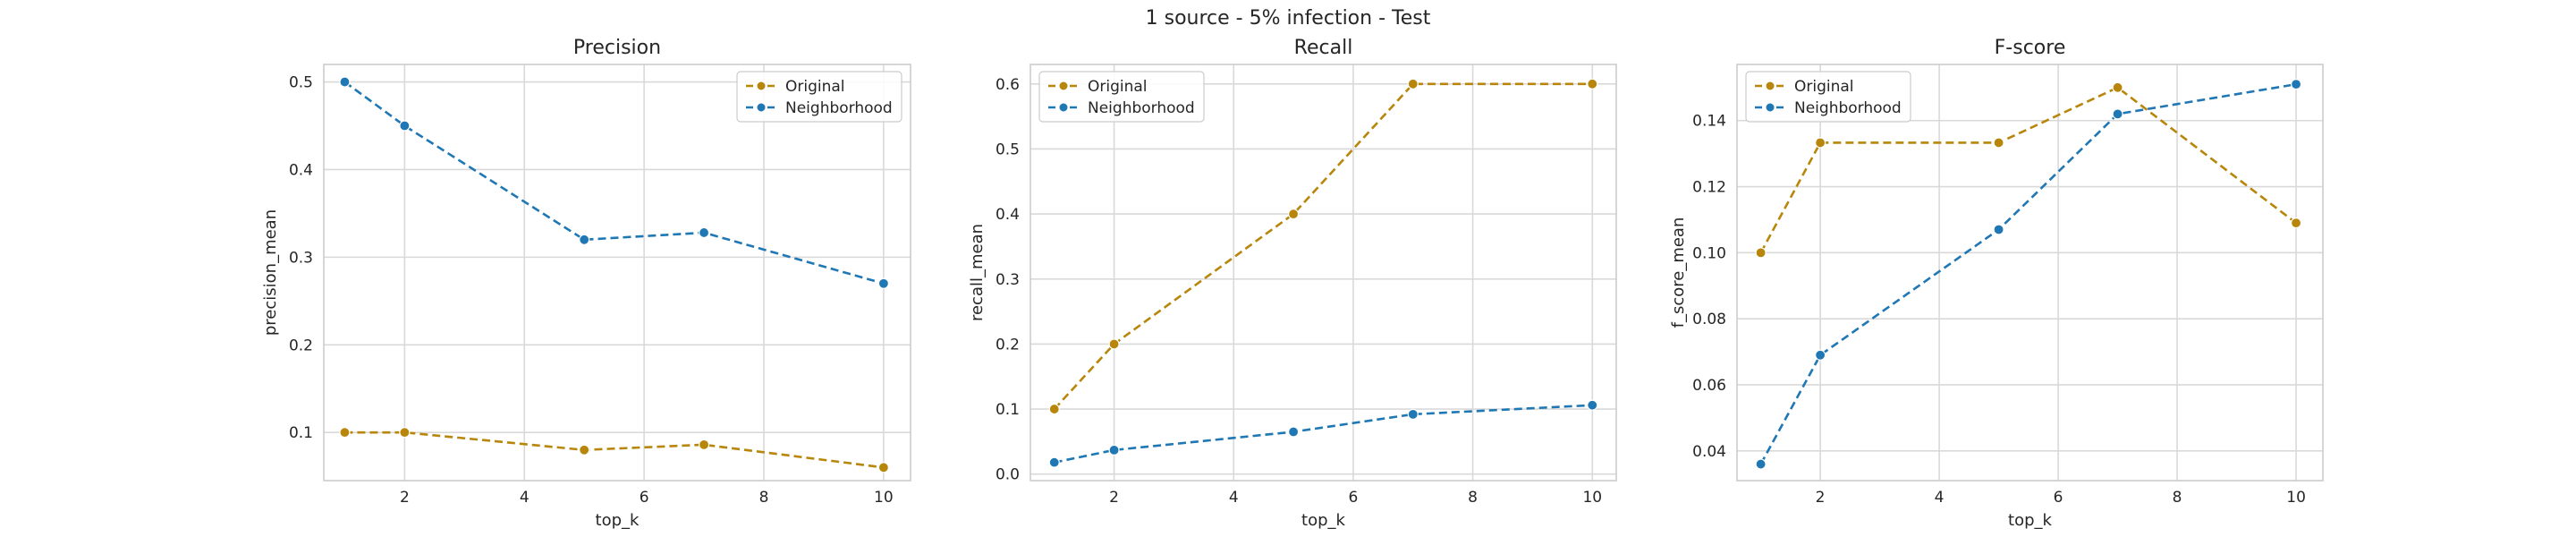 The width and height of the screenshot is (2576, 537). What do you see at coordinates (1709, 386) in the screenshot?
I see `f-score-y-tick-label: 0.06` at bounding box center [1709, 386].